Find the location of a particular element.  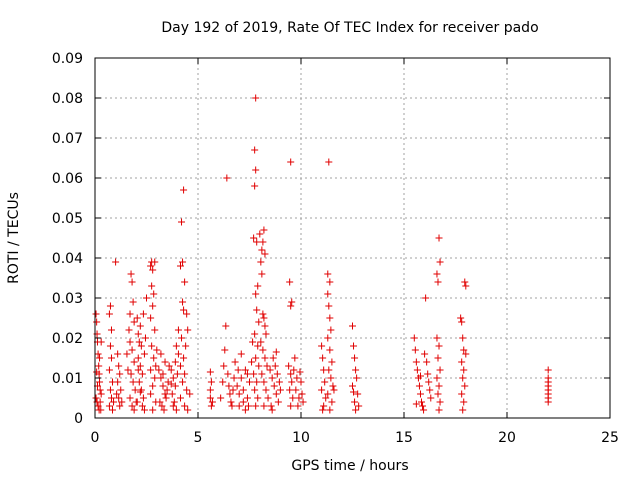

y-tick-label: 0 is located at coordinates (78, 419).